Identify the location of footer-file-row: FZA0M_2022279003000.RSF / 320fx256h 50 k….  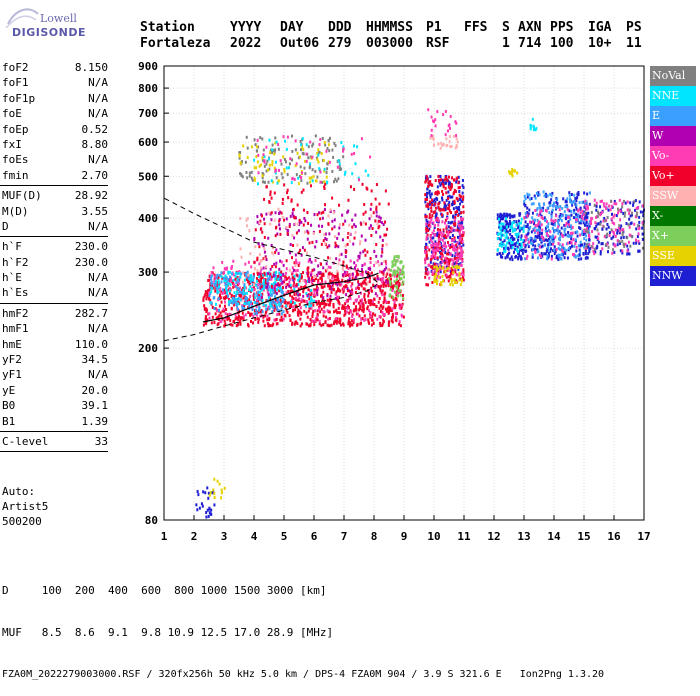
(303, 674).